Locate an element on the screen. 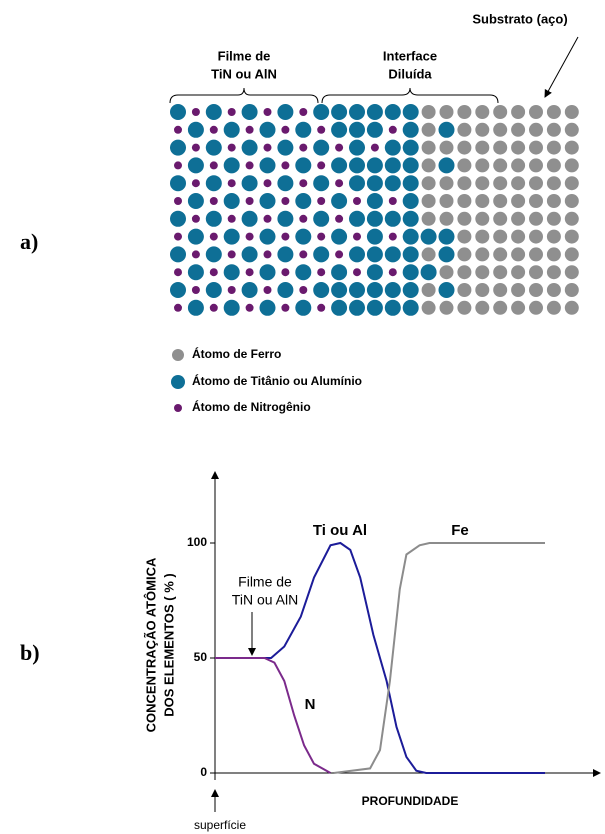 The image size is (605, 834). substrate-label: Substrato (aço) is located at coordinates (519, 18).